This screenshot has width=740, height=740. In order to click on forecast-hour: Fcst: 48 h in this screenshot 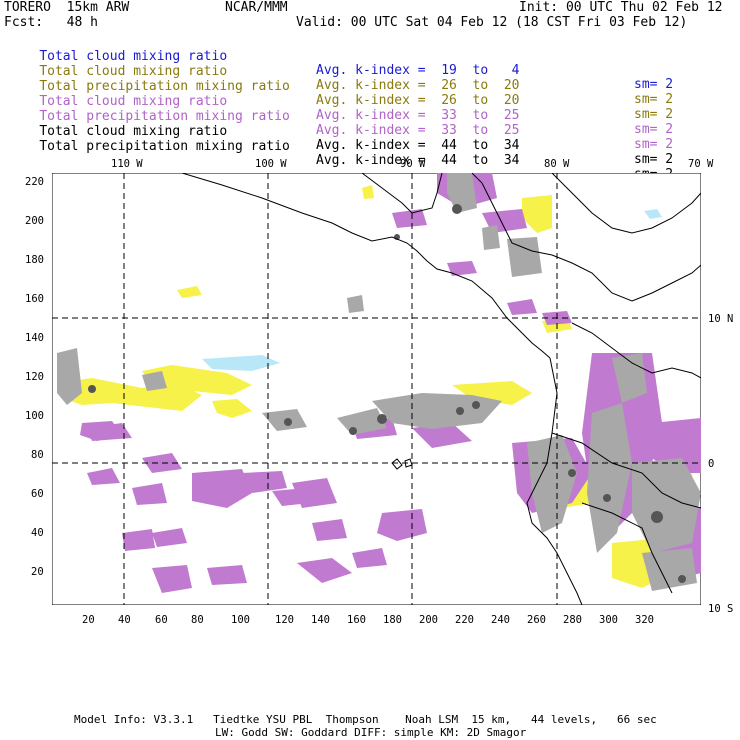, I will do `click(51, 22)`.